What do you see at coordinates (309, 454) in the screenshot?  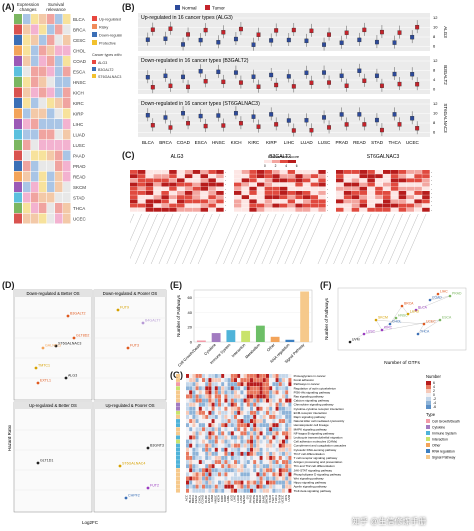 I see `pathway-label: Th17 cell differentiation` at bounding box center [309, 454].